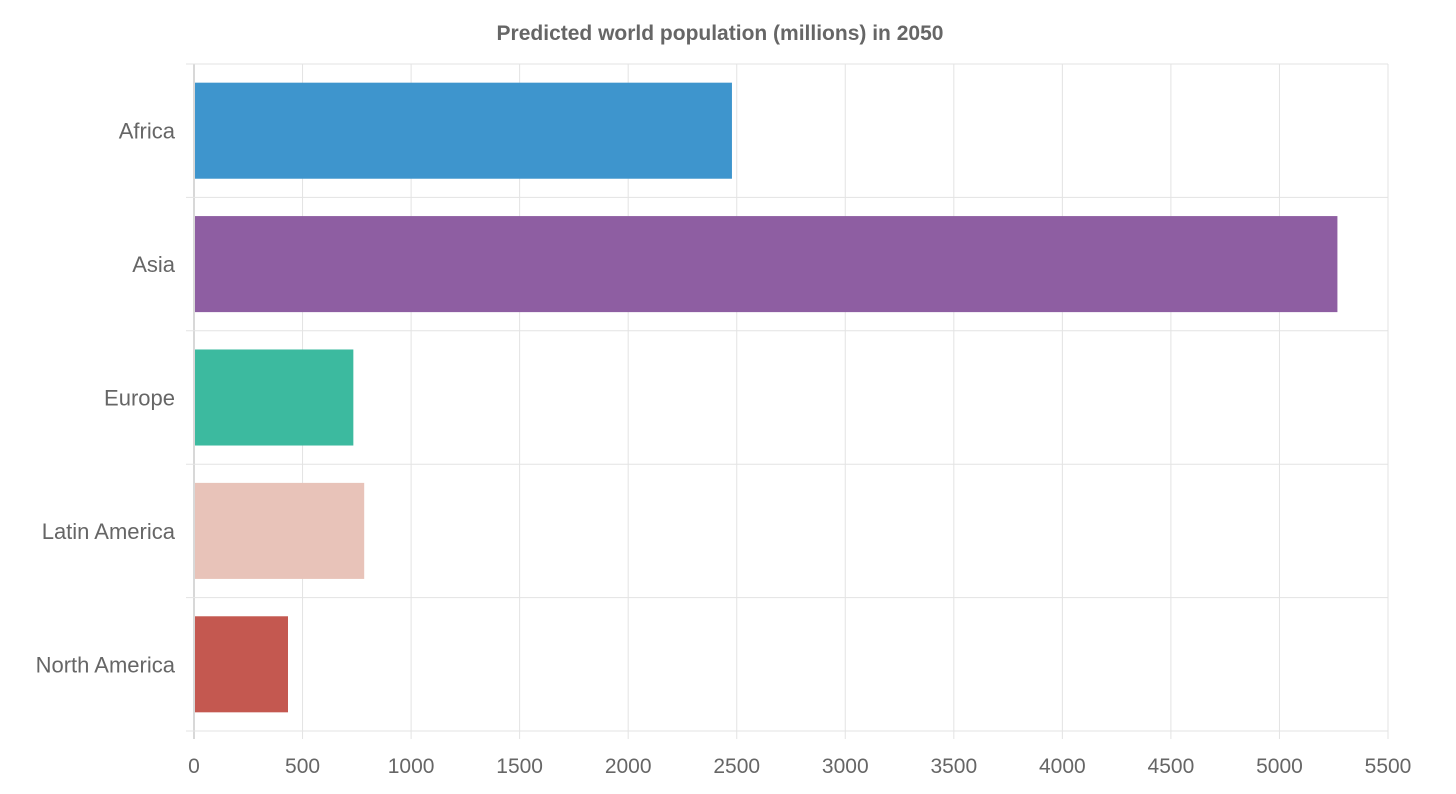 The height and width of the screenshot is (794, 1456). I want to click on category-label: Europe, so click(139, 398).